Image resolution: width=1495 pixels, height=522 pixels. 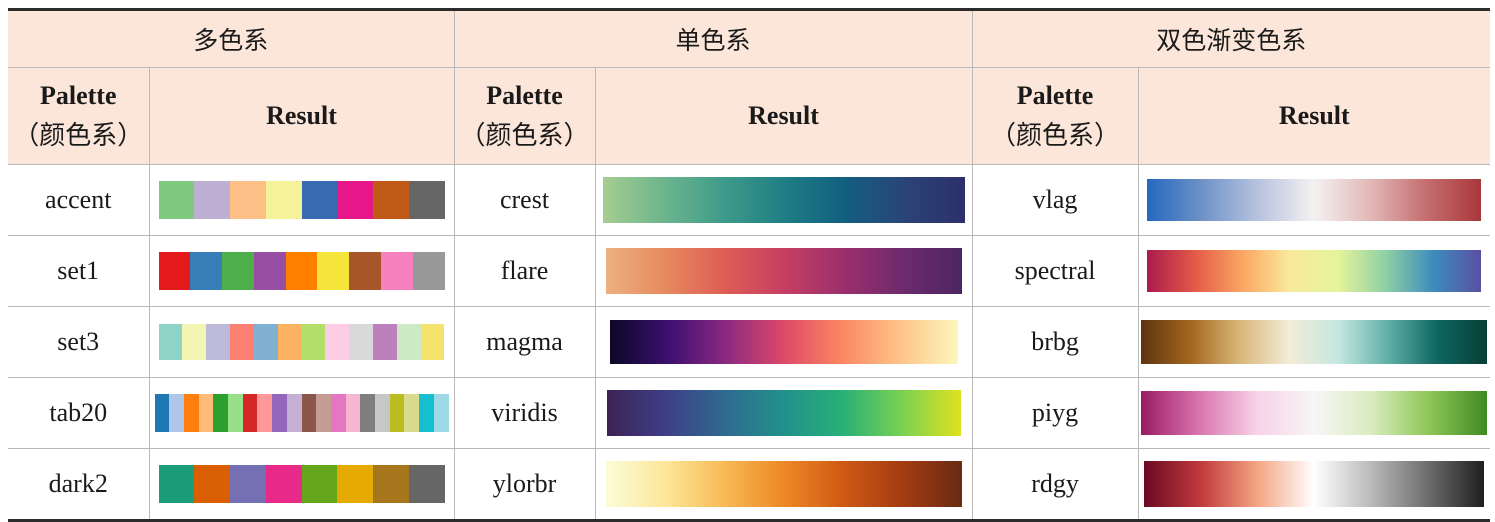 What do you see at coordinates (524, 116) in the screenshot?
I see `palette-header-sequential: Palette （颜色系）` at bounding box center [524, 116].